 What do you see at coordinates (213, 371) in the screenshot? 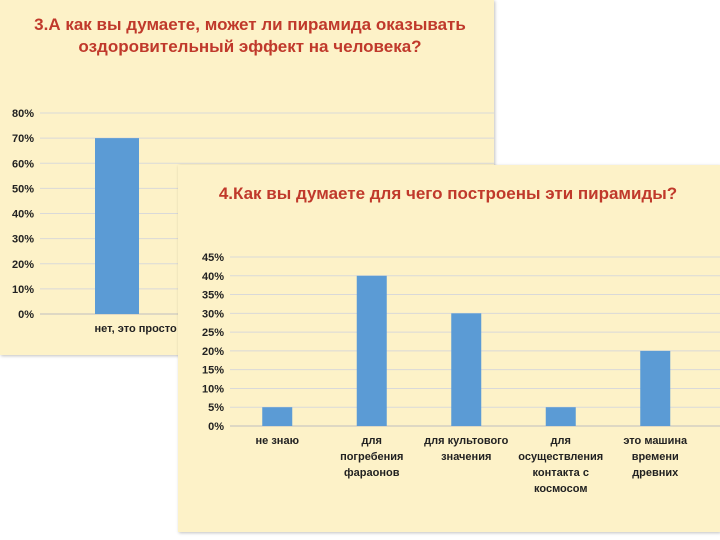
I see `y-tick-label: 15%` at bounding box center [213, 371].